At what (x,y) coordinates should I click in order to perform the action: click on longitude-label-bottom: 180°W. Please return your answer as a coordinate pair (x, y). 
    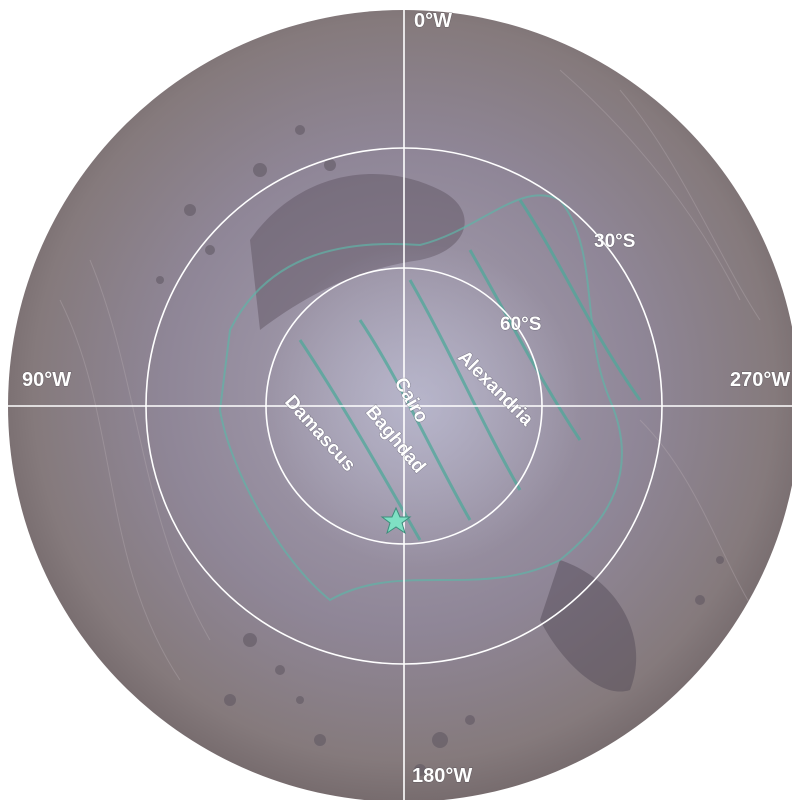
    Looking at the image, I should click on (442, 776).